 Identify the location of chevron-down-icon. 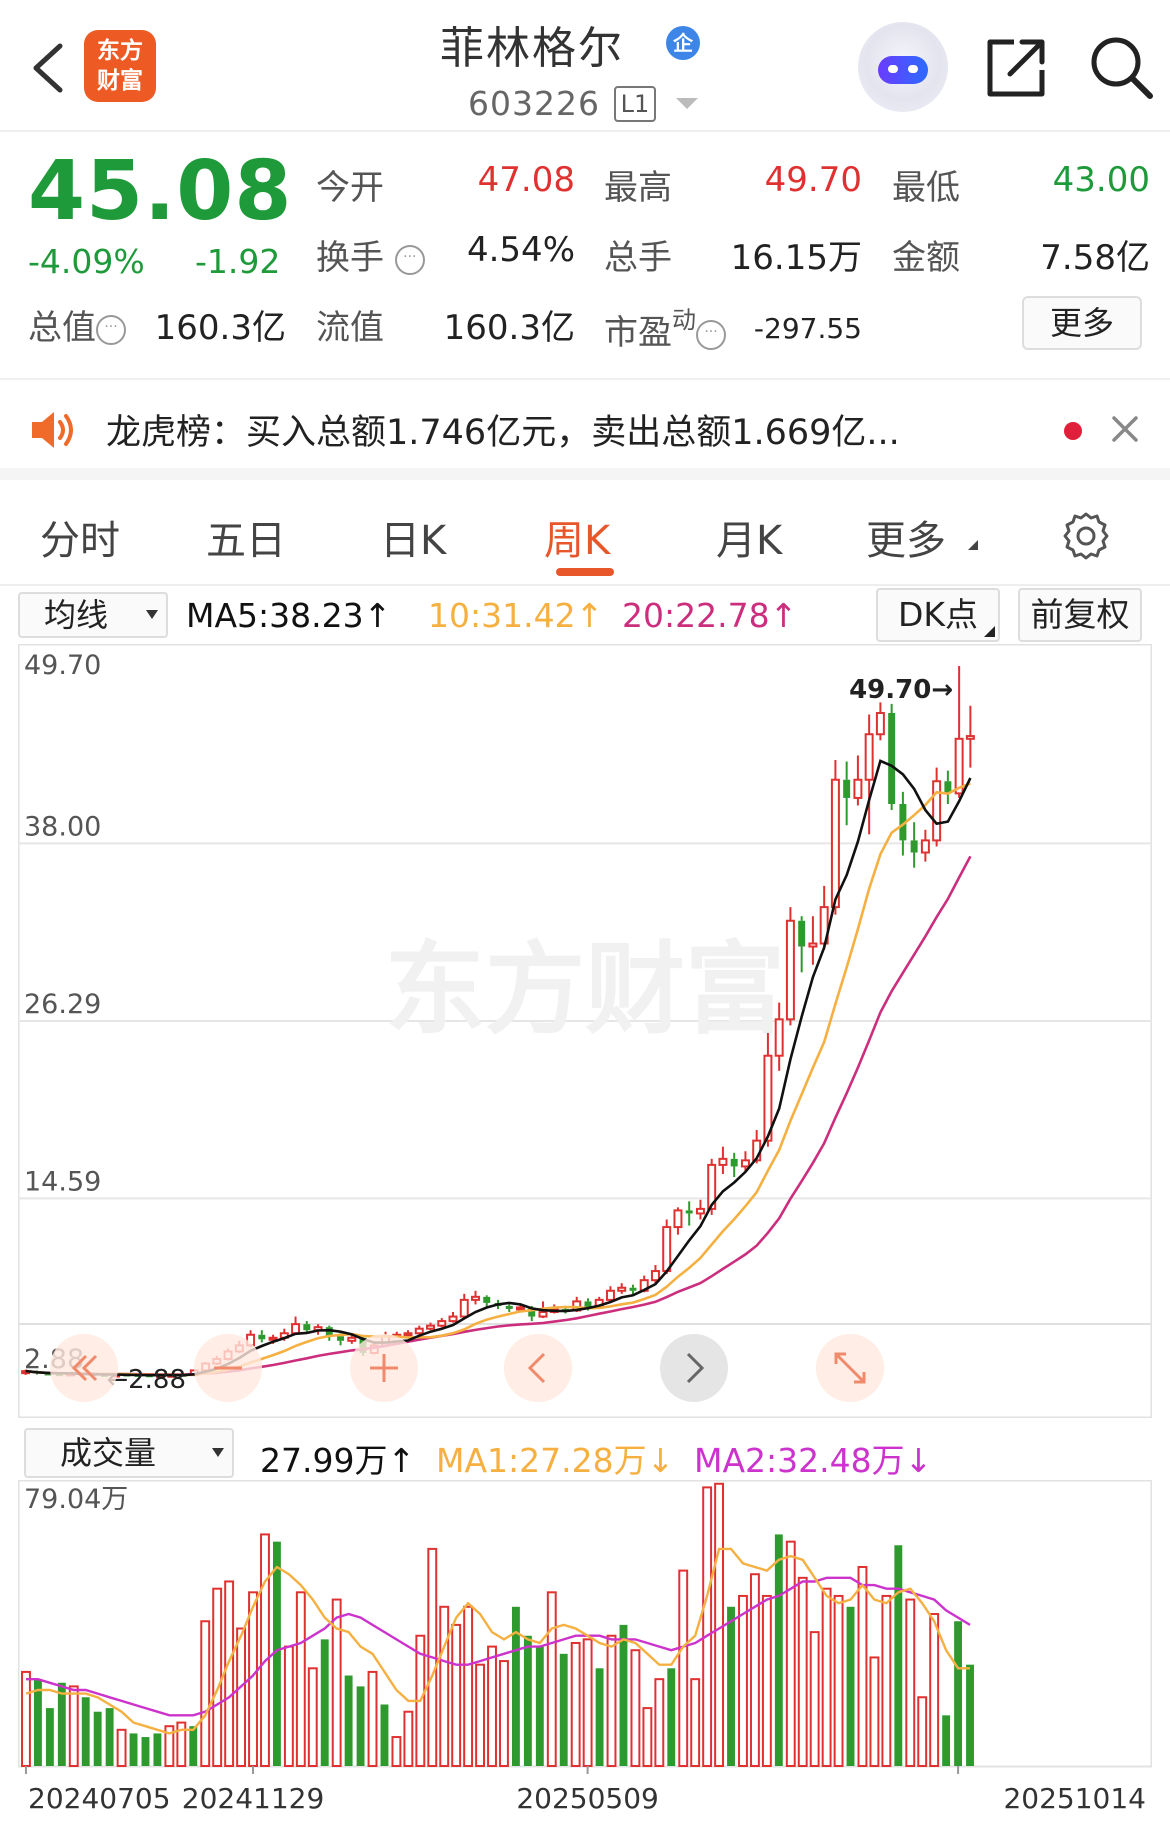
(687, 103).